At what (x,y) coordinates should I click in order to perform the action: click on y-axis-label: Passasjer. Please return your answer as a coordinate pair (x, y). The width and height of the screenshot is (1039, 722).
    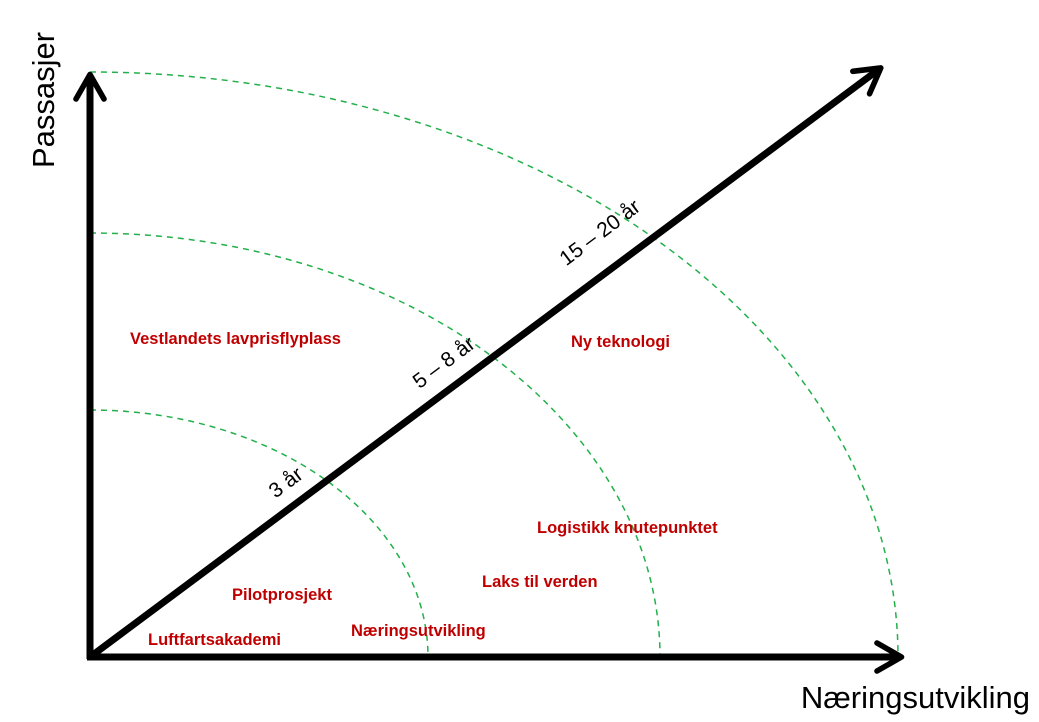
    Looking at the image, I should click on (43, 100).